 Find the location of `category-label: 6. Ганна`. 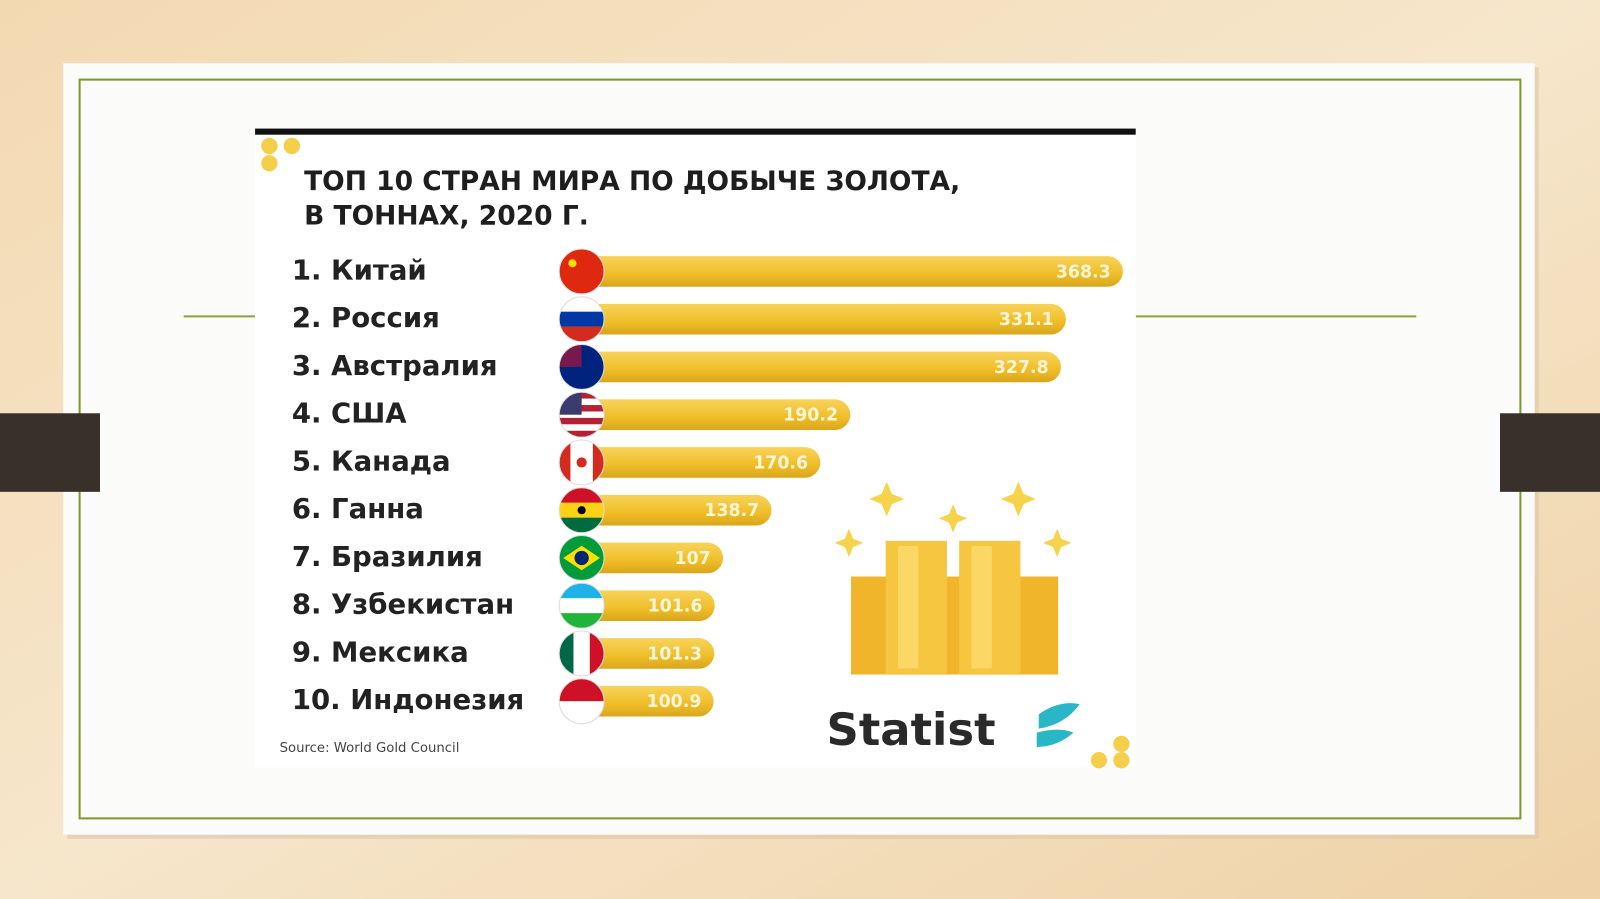

category-label: 6. Ганна is located at coordinates (358, 509).